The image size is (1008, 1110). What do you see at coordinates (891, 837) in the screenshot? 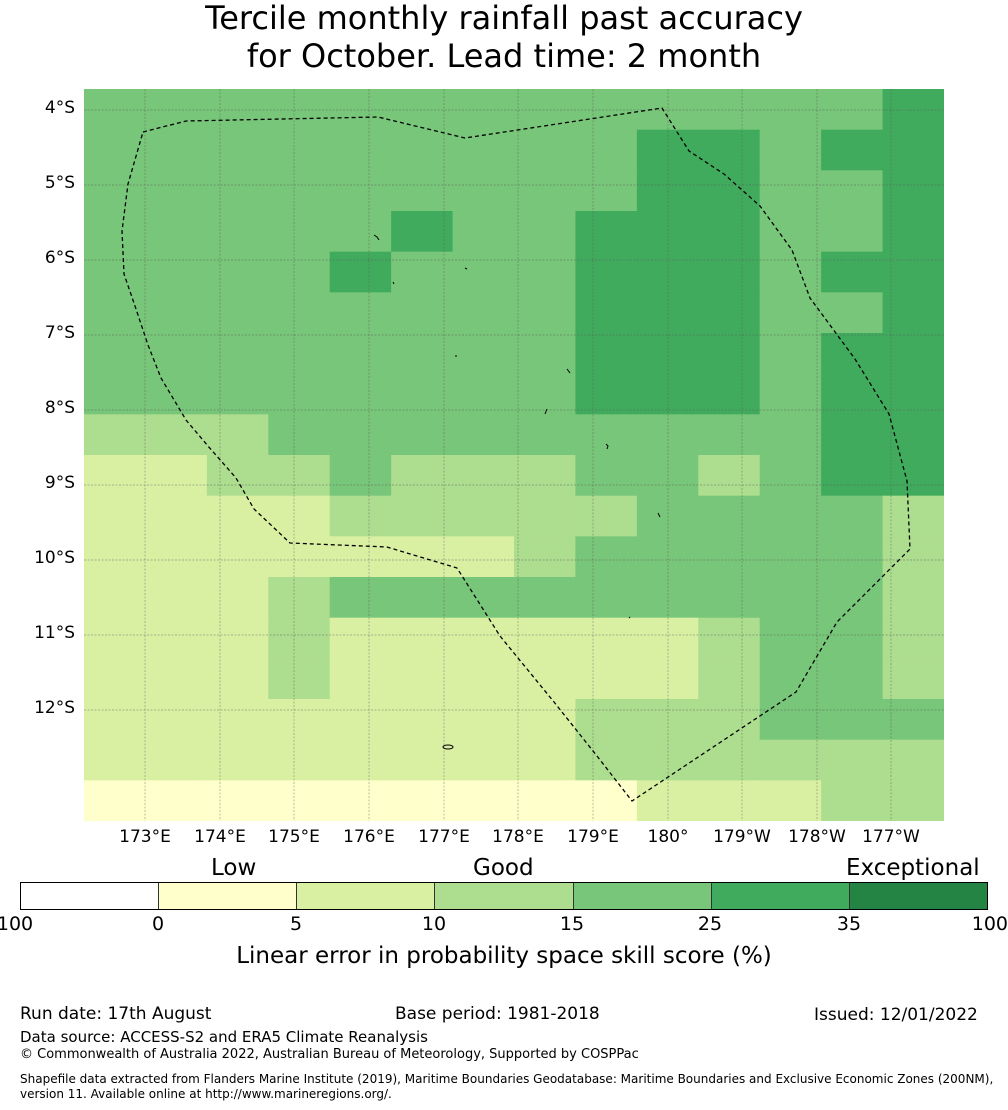
I see `lon-label-177w: 177°W` at bounding box center [891, 837].